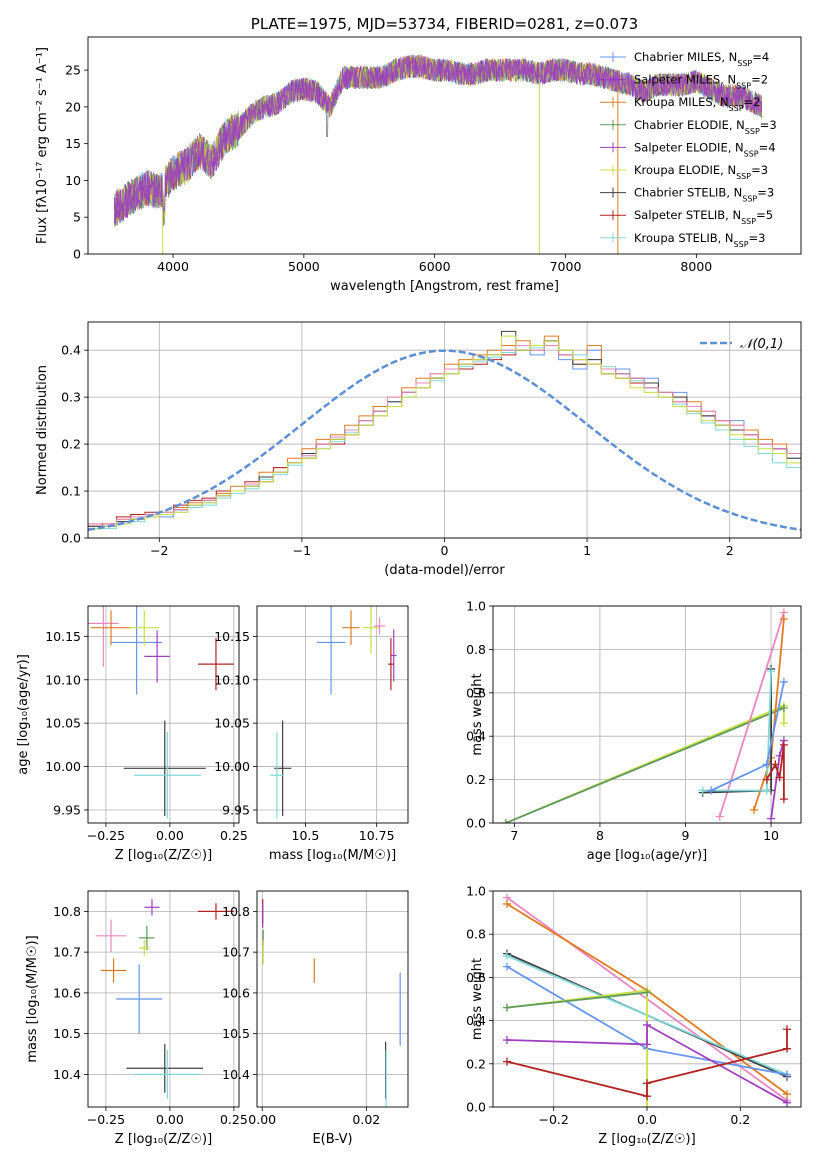 The width and height of the screenshot is (819, 1170). I want to click on y-tick-label: 0, so click(77, 254).